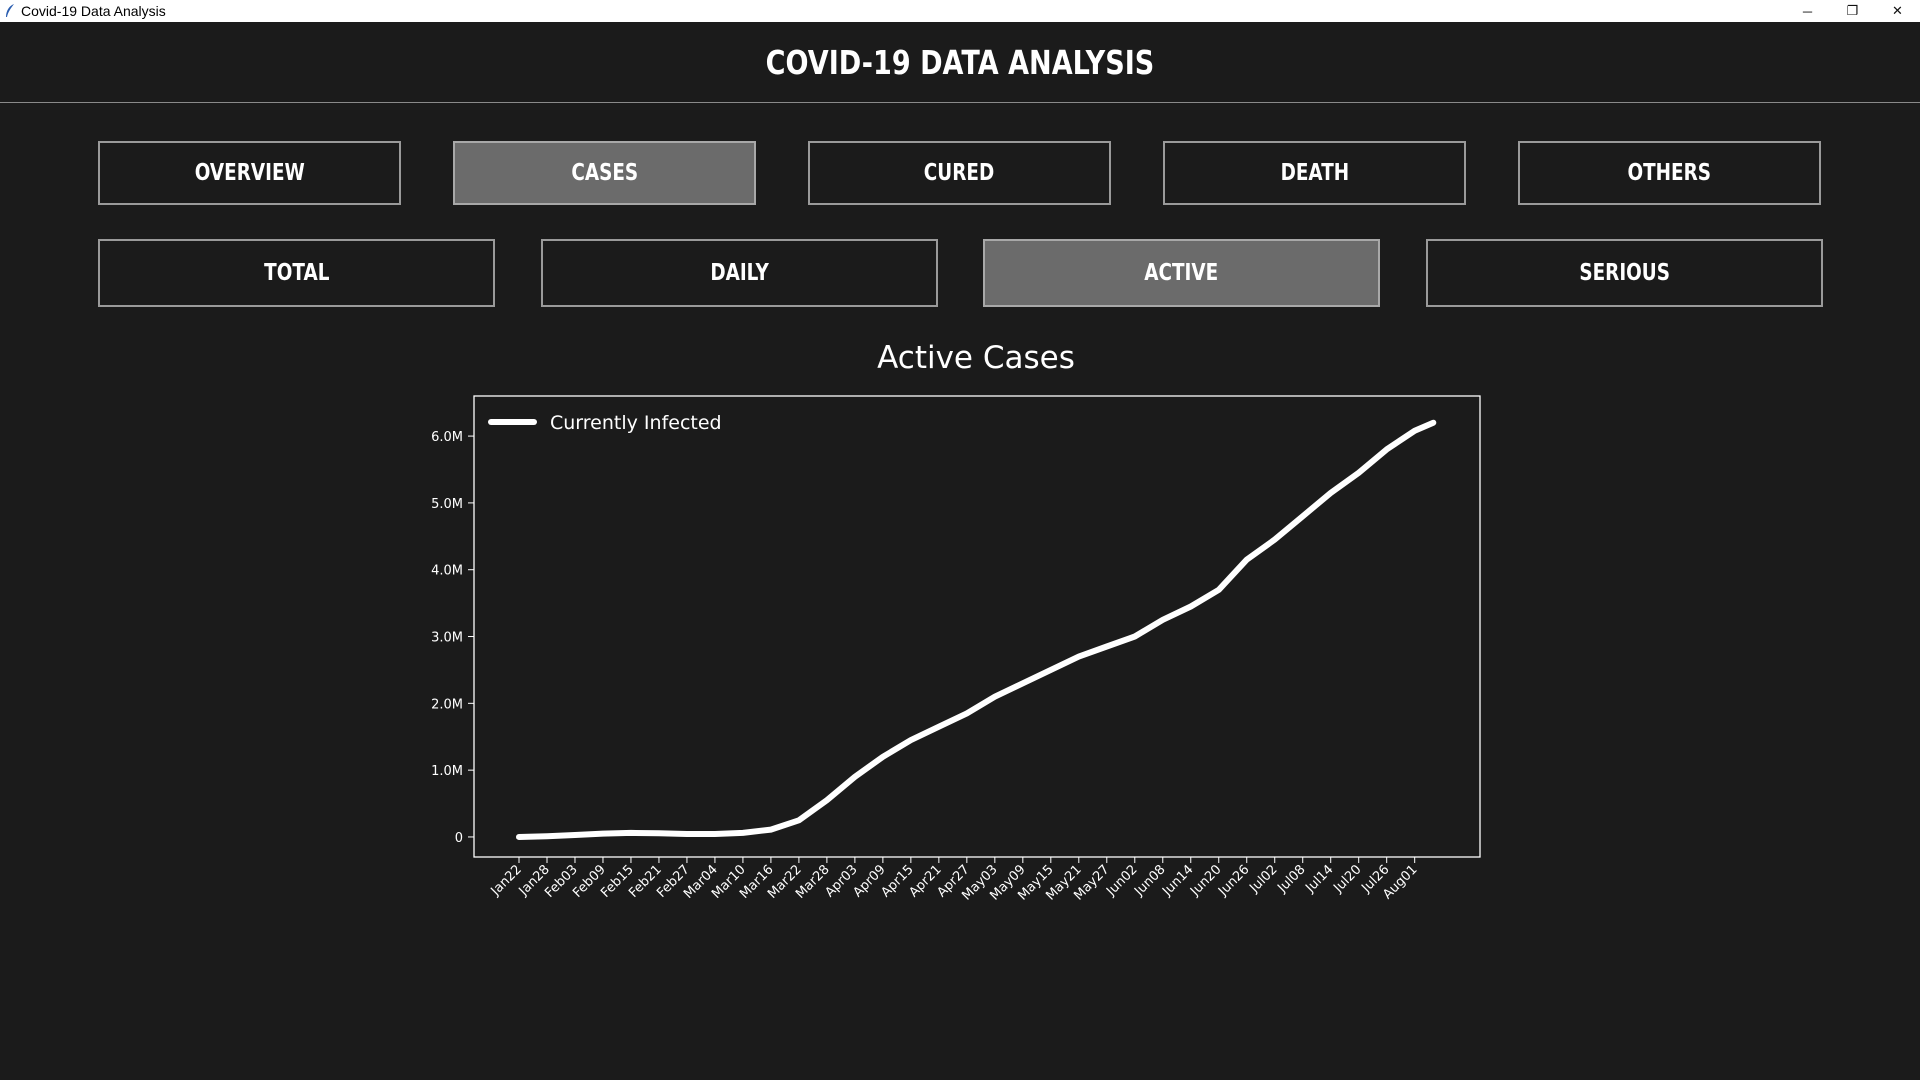 The image size is (1920, 1080). I want to click on tab-label: CASES, so click(604, 173).